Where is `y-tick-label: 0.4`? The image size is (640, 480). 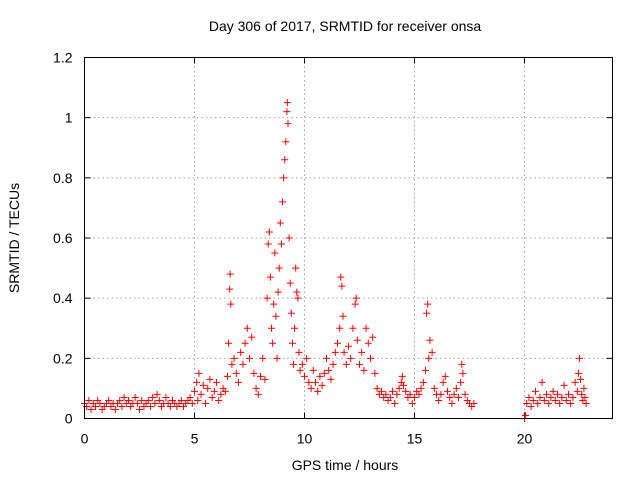
y-tick-label: 0.4 is located at coordinates (63, 298).